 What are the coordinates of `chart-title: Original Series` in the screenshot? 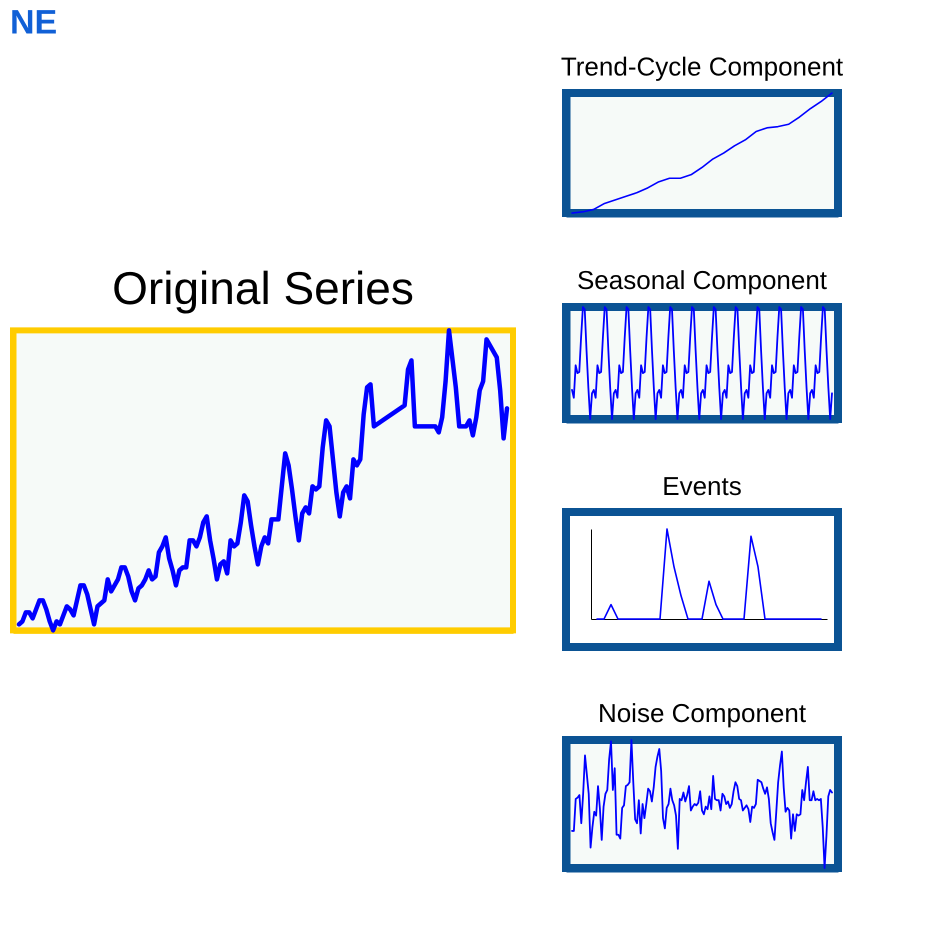 It's located at (263, 288).